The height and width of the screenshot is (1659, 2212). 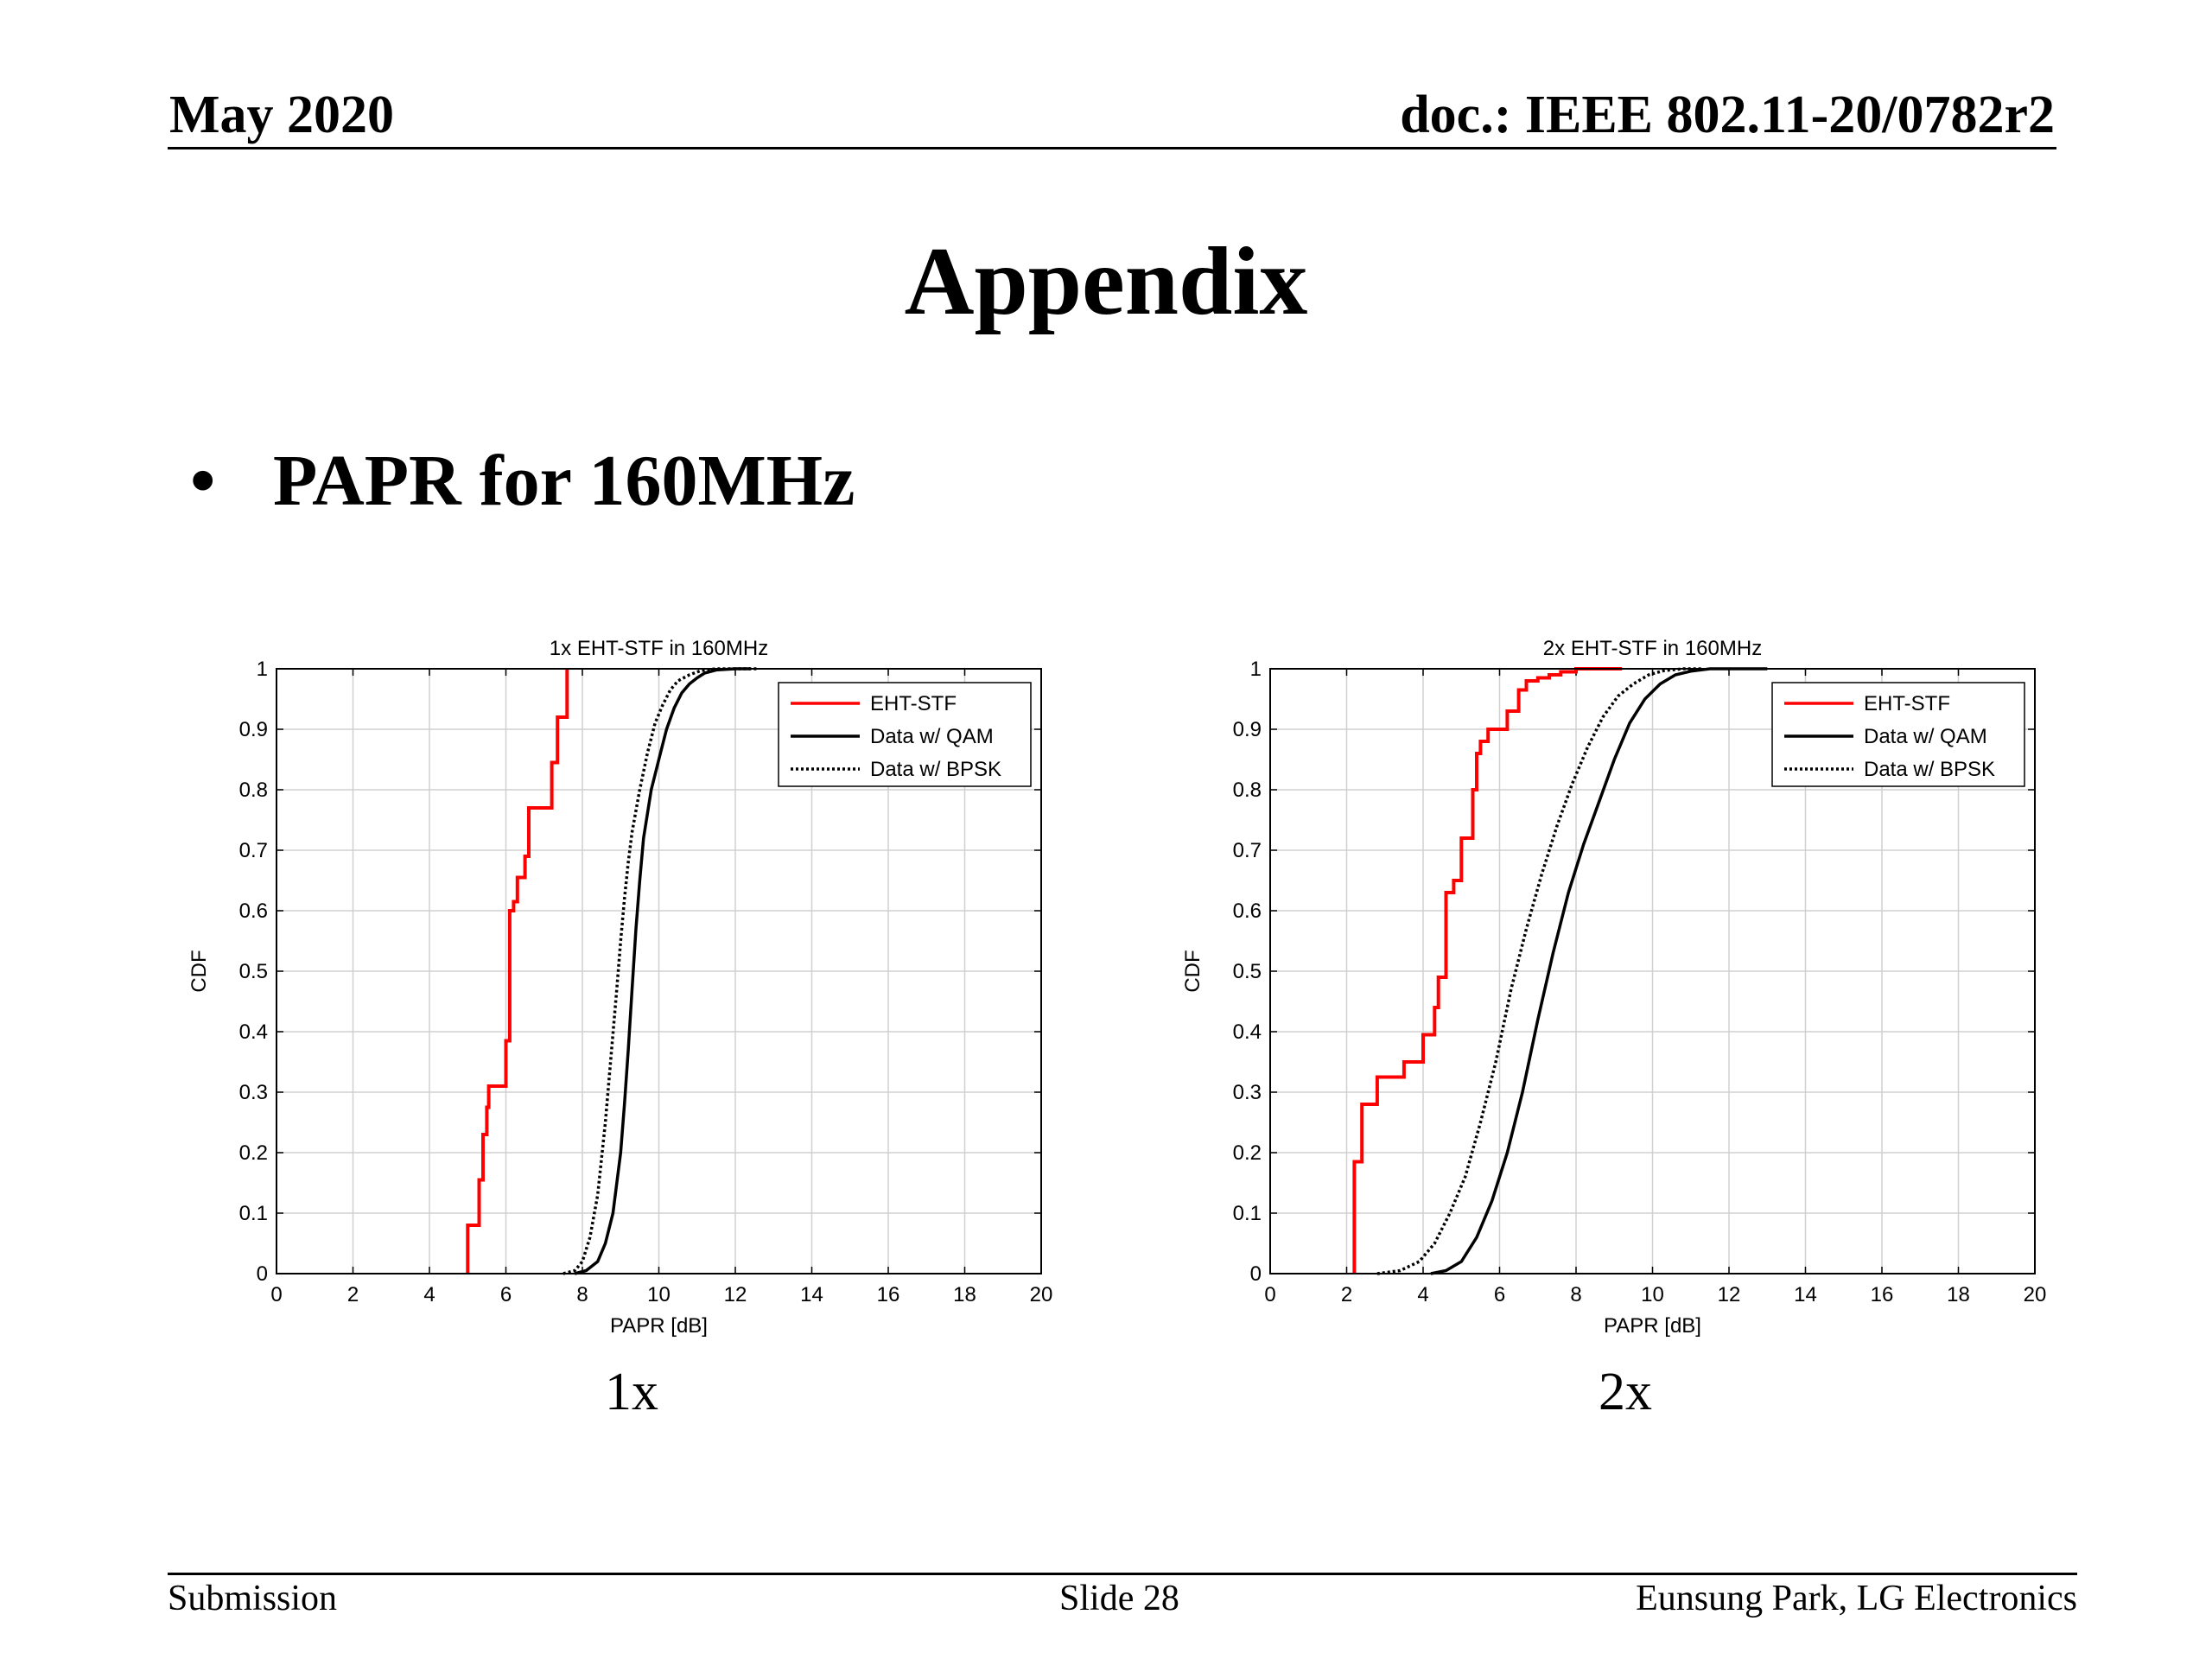 What do you see at coordinates (1119, 1598) in the screenshot?
I see `footer-slide-number: Slide 28` at bounding box center [1119, 1598].